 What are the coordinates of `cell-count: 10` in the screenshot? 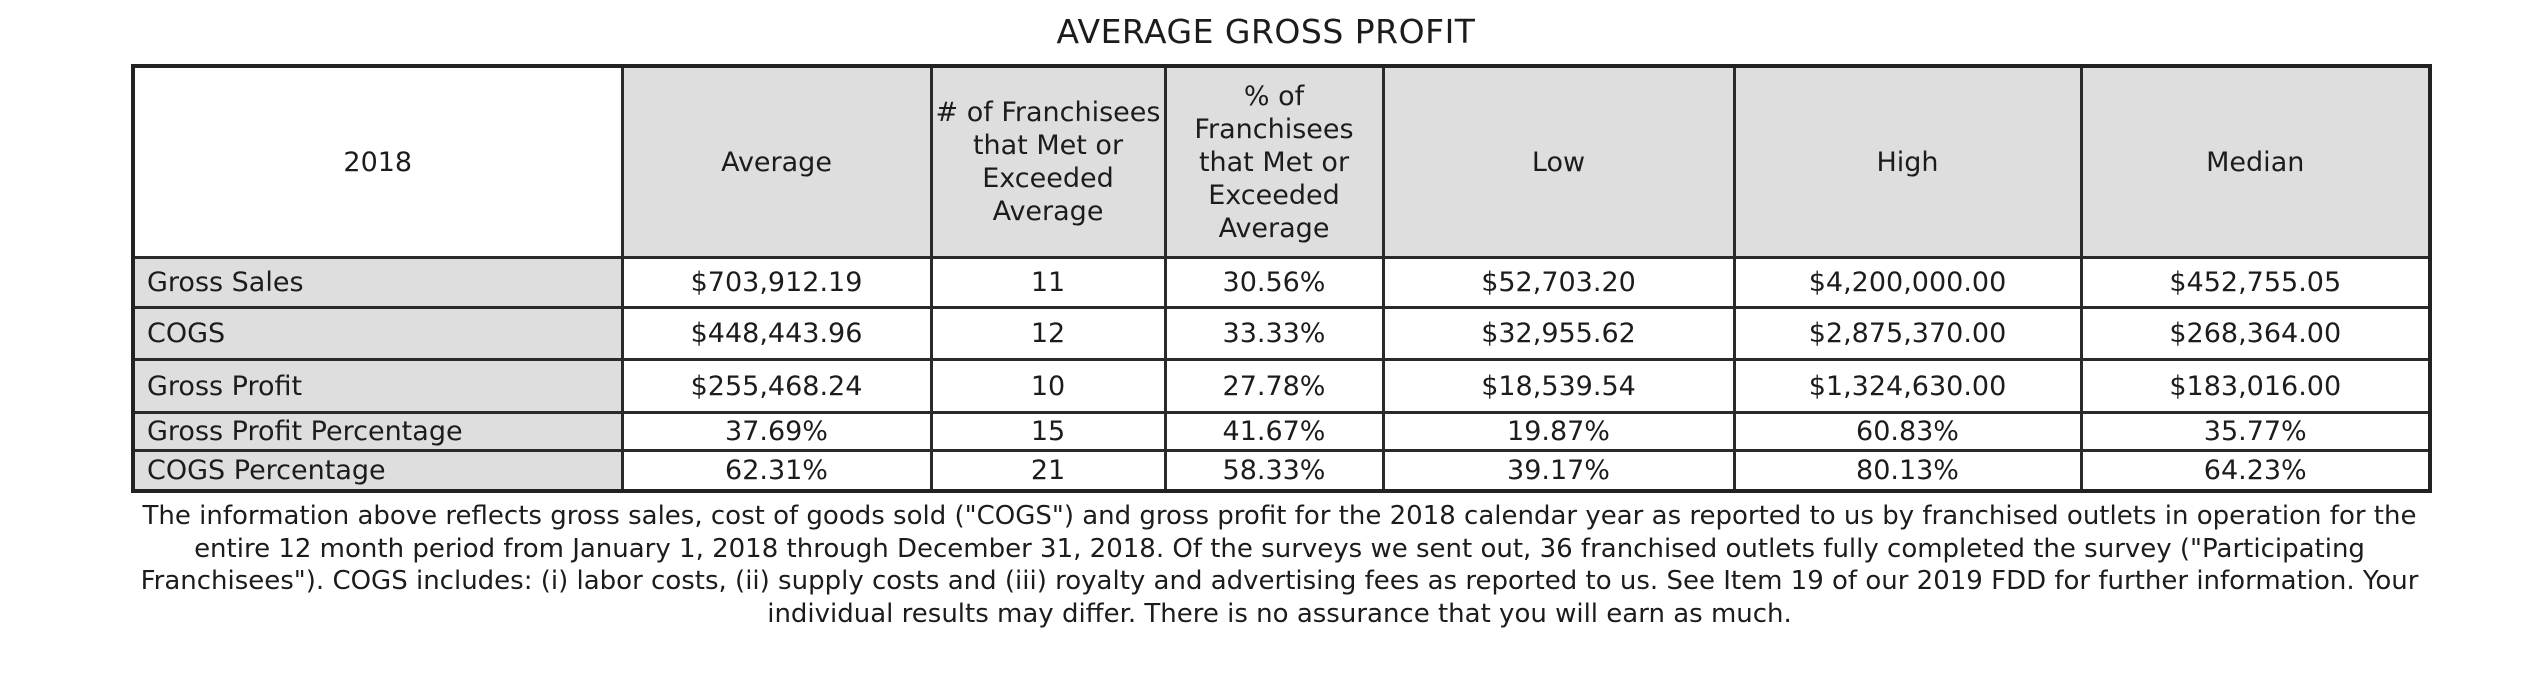 It's located at (1048, 386).